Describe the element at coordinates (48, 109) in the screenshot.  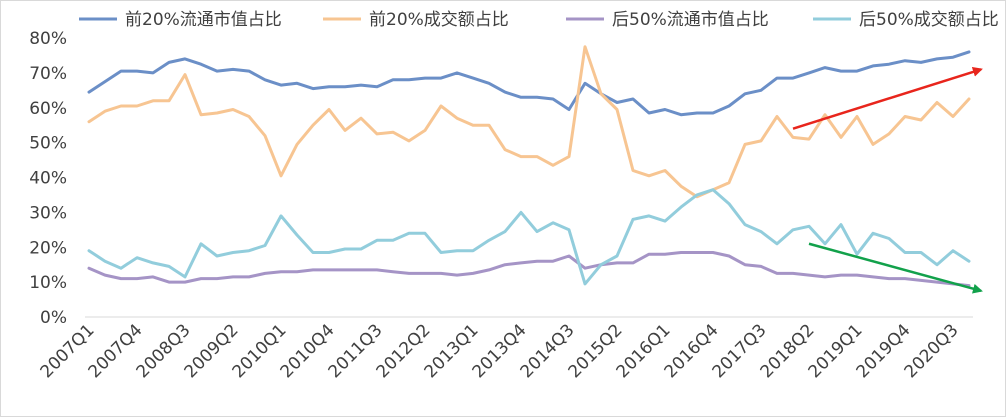
I see `y-tick-label: 60%` at that location.